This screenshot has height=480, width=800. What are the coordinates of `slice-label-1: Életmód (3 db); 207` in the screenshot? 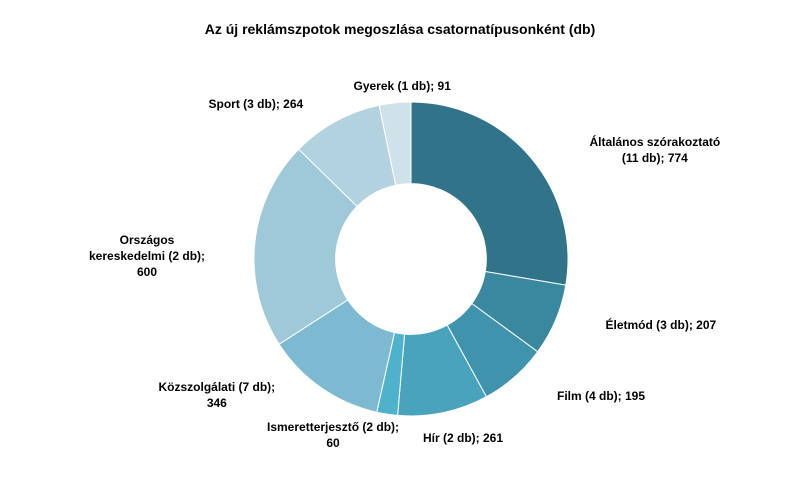 It's located at (661, 325).